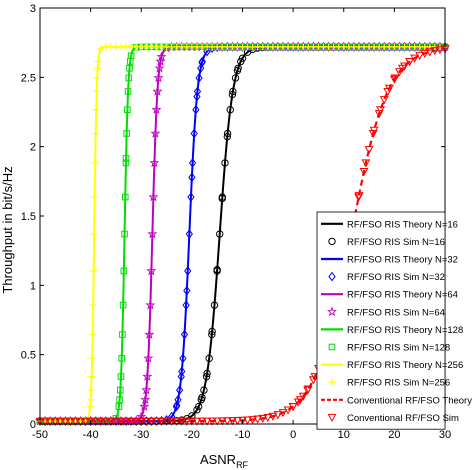 The image size is (474, 470). What do you see at coordinates (33, 425) in the screenshot?
I see `y-tick-label-0: 0` at bounding box center [33, 425].